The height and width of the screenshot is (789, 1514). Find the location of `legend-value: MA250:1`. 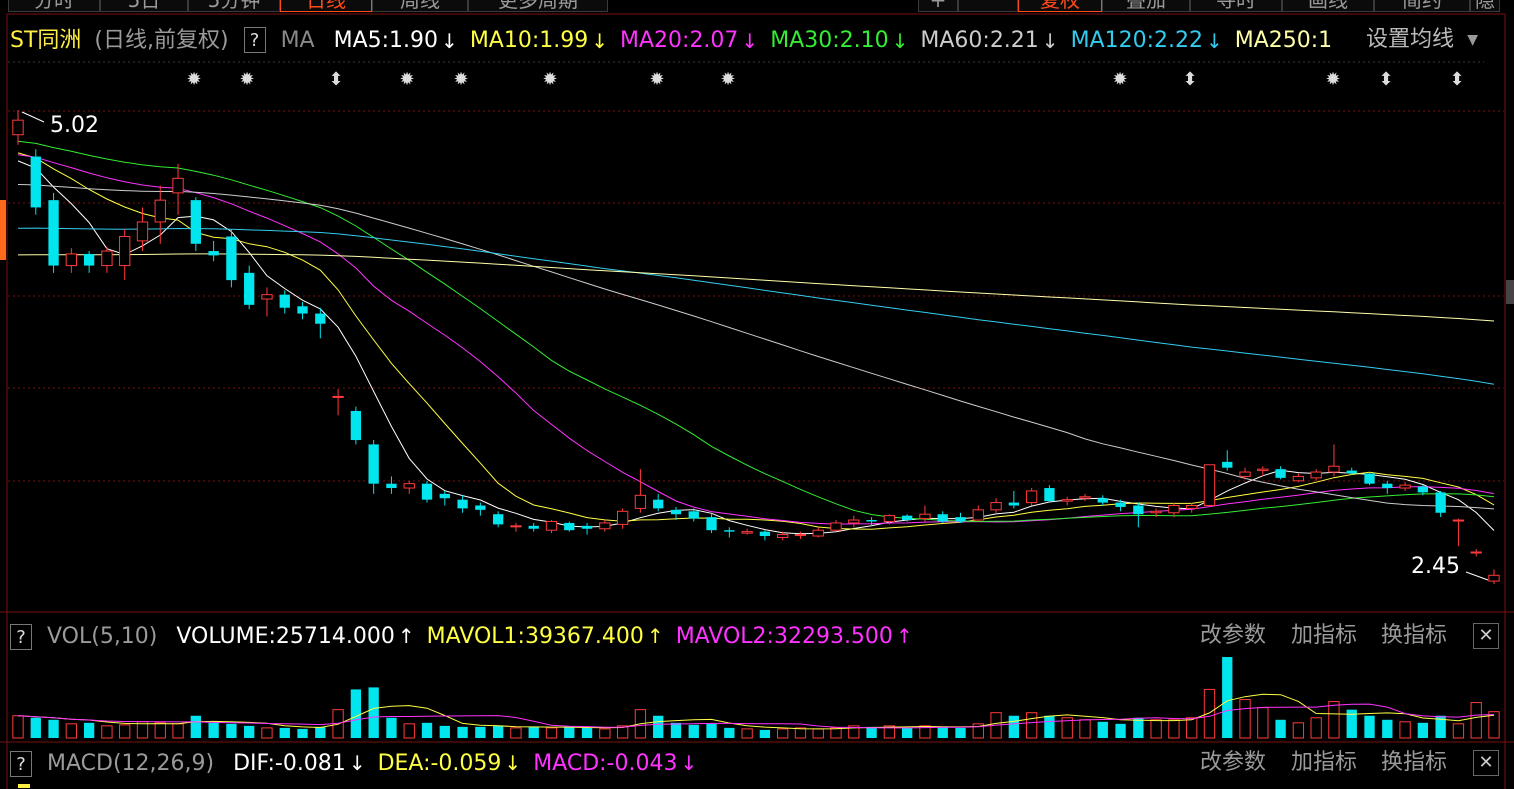

legend-value: MA250:1 is located at coordinates (1283, 40).